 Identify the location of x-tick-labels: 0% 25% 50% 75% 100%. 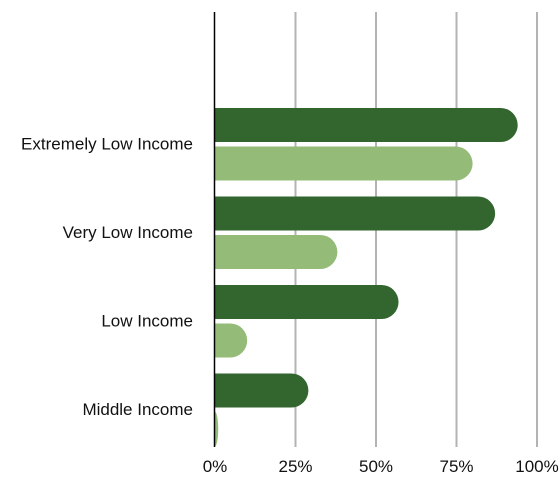
(381, 466).